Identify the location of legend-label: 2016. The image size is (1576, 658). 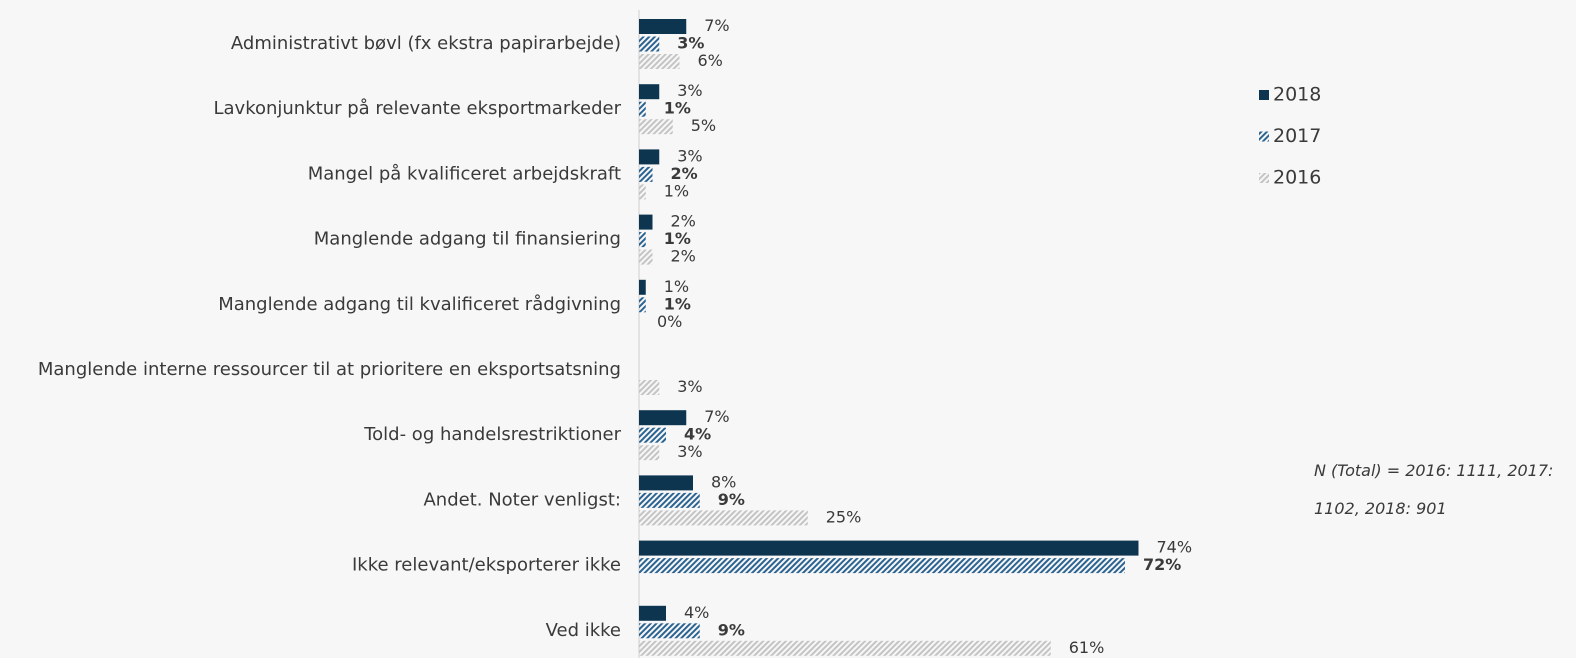
(1297, 178).